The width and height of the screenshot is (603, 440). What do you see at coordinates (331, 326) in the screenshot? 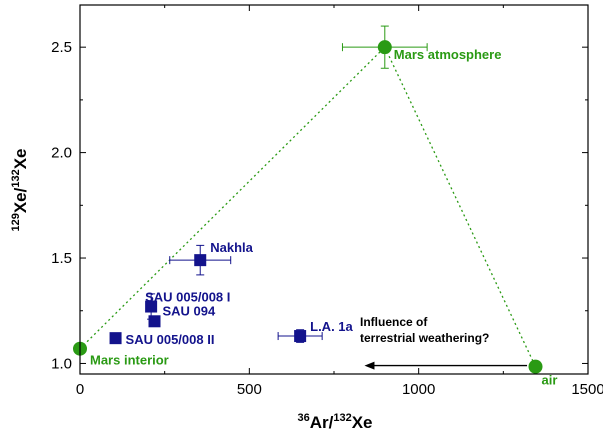
I see `meteorite-label: L.A. 1a` at bounding box center [331, 326].